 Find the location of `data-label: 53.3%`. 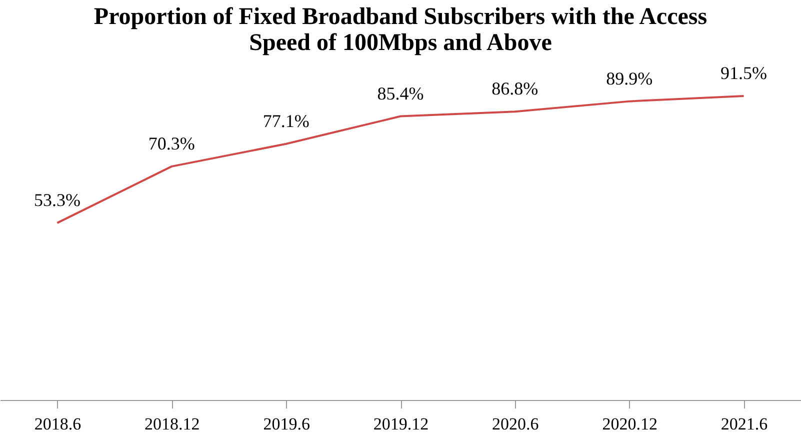

data-label: 53.3% is located at coordinates (57, 200).